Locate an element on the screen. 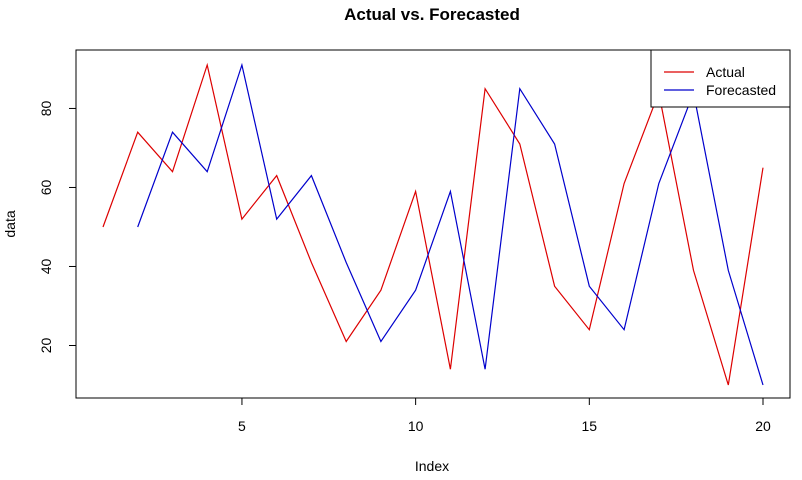  legend: Actual Forecasted is located at coordinates (720, 78).